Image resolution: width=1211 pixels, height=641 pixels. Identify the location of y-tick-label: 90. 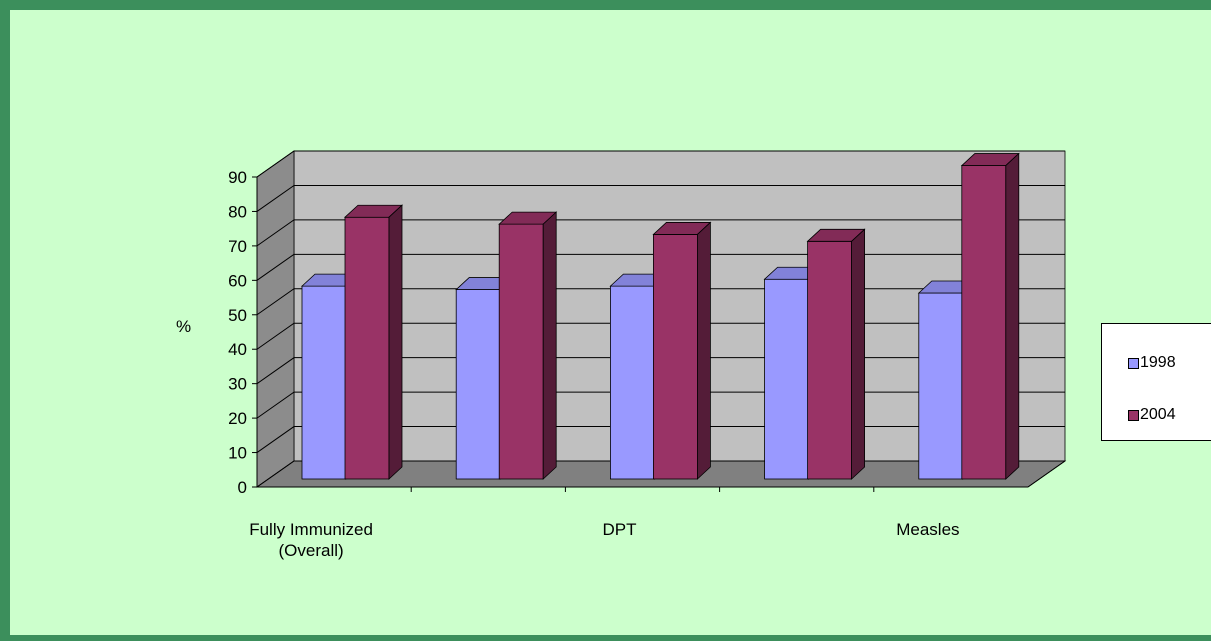
(237, 177).